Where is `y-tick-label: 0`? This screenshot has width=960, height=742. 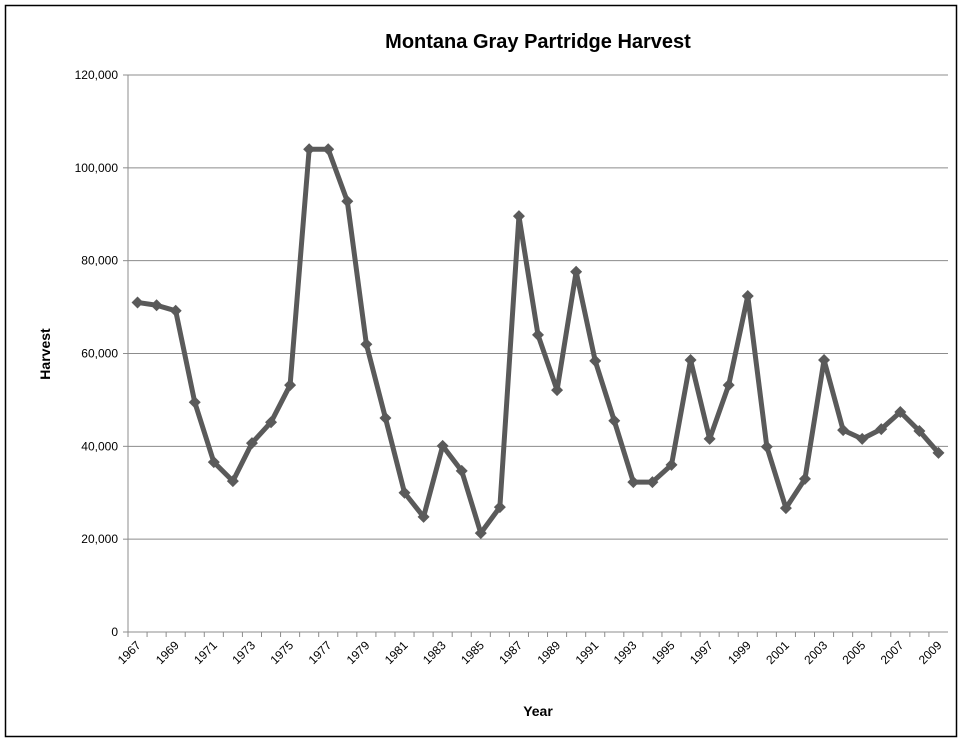
y-tick-label: 0 is located at coordinates (114, 632).